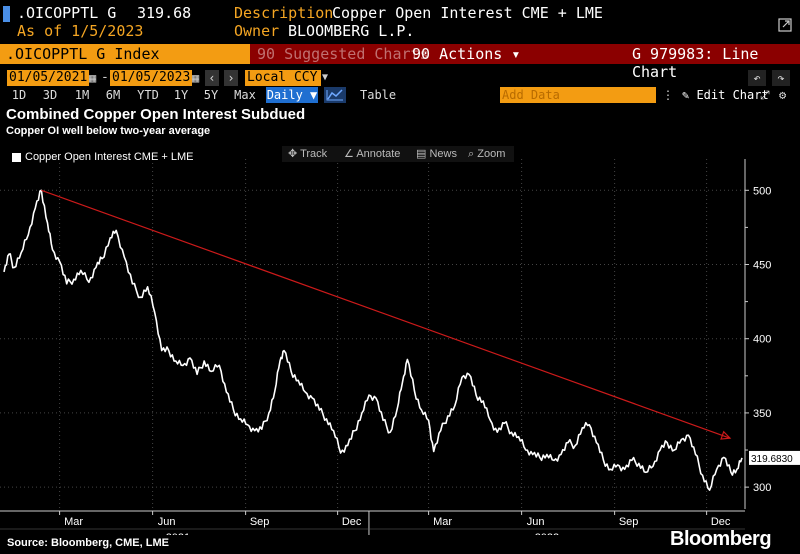 This screenshot has height=554, width=800. What do you see at coordinates (335, 95) in the screenshot?
I see `line-chart-icon` at bounding box center [335, 95].